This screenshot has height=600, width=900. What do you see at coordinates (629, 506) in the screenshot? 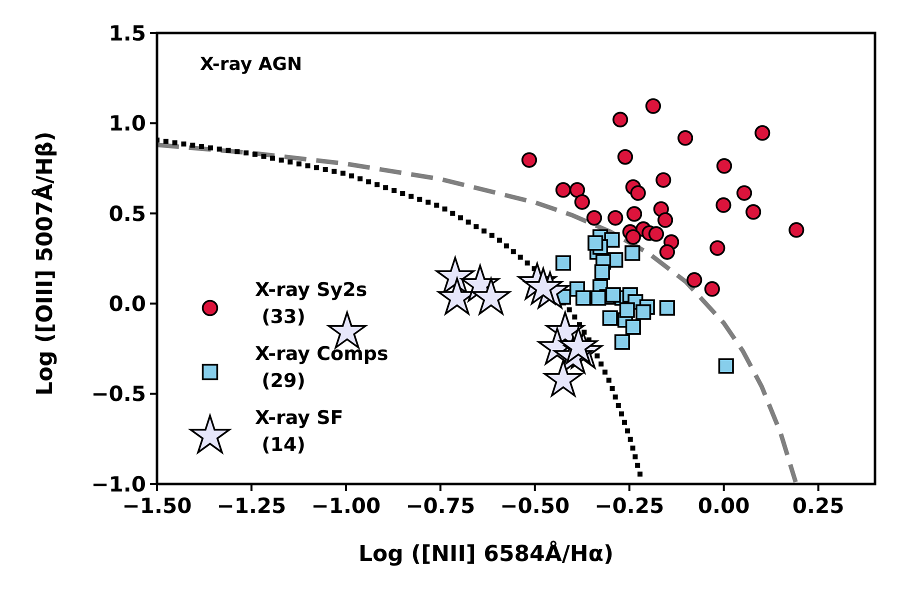
I see `x-tick-label: −0.25` at bounding box center [629, 506].